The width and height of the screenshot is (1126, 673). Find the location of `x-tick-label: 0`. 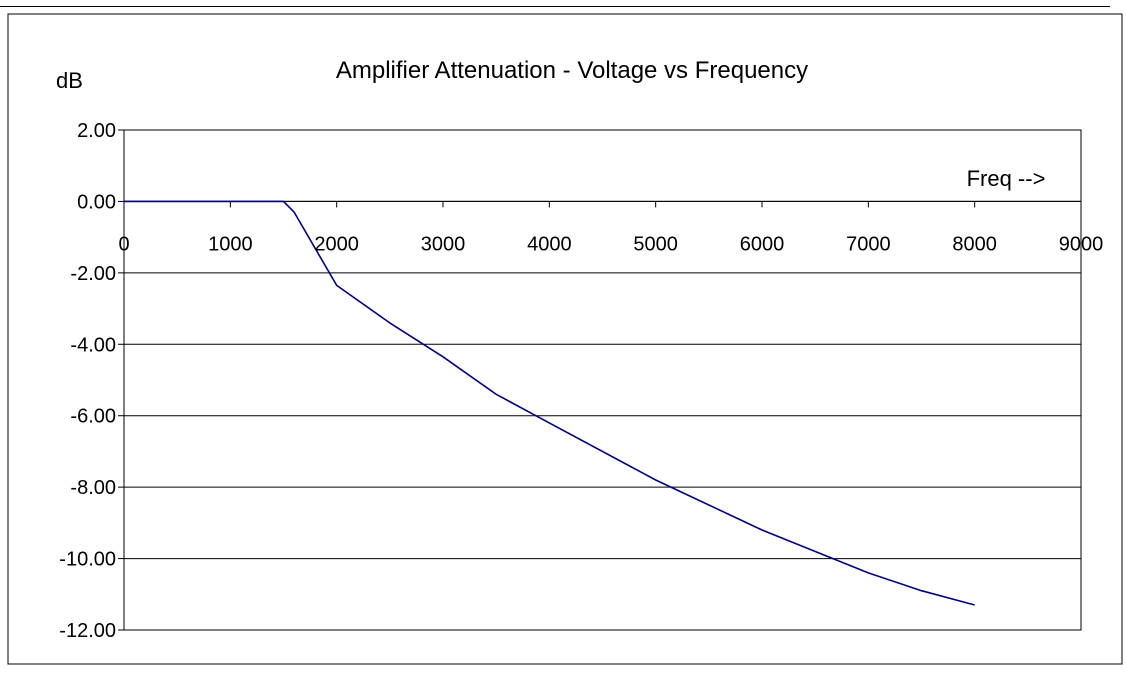

x-tick-label: 0 is located at coordinates (123, 244).